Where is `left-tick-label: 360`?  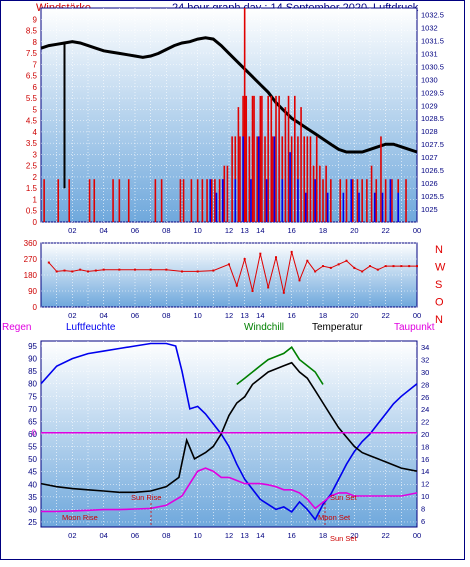 left-tick-label: 360 is located at coordinates (31, 243).